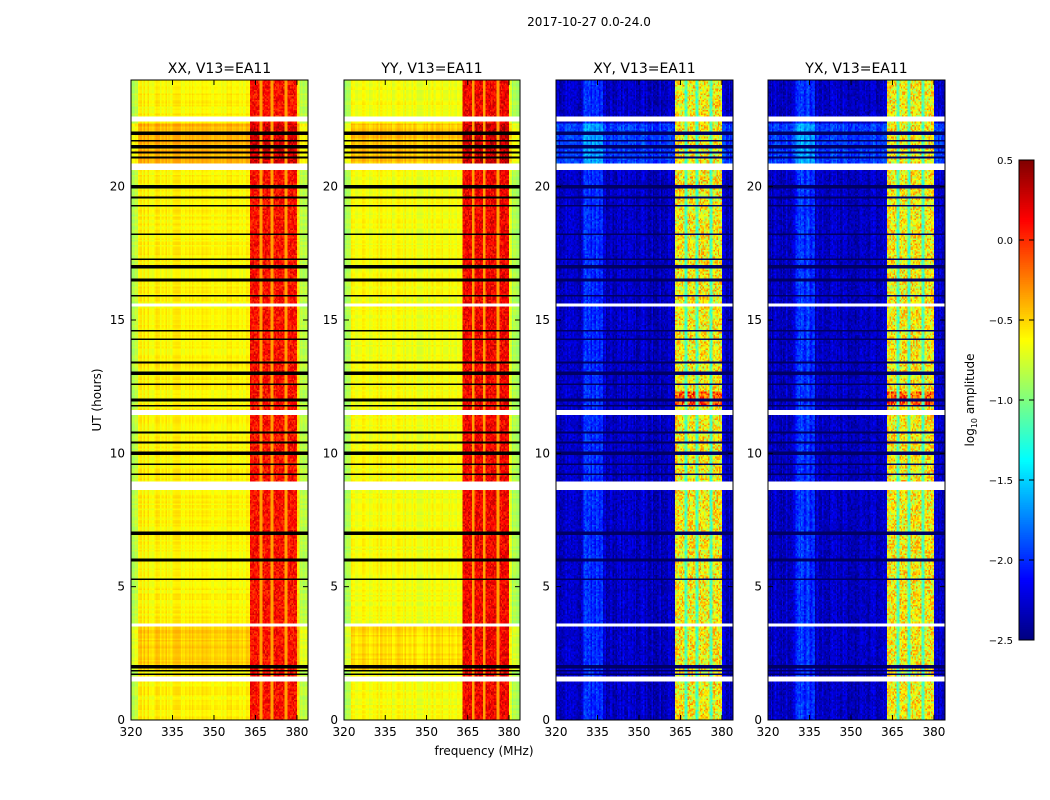  Describe the element at coordinates (1001, 561) in the screenshot. I see `colorbar-tick-label: −2.0` at that location.